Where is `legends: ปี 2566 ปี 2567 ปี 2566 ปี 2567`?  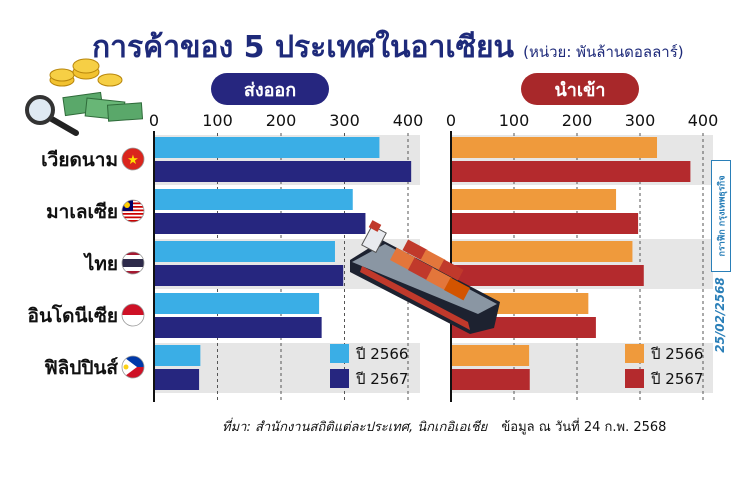
legends: ปี 2566 ปี 2567 ปี 2566 ปี 2567 is located at coordinates (516, 366).